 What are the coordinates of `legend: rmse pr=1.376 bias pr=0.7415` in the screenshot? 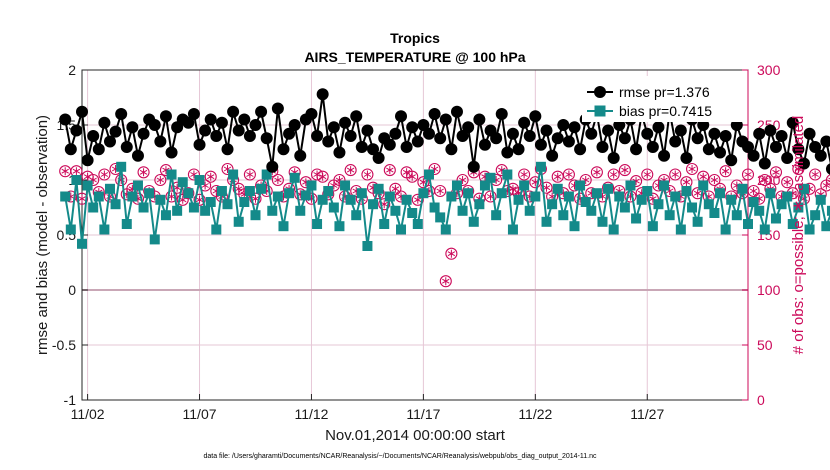 It's located at (662, 99).